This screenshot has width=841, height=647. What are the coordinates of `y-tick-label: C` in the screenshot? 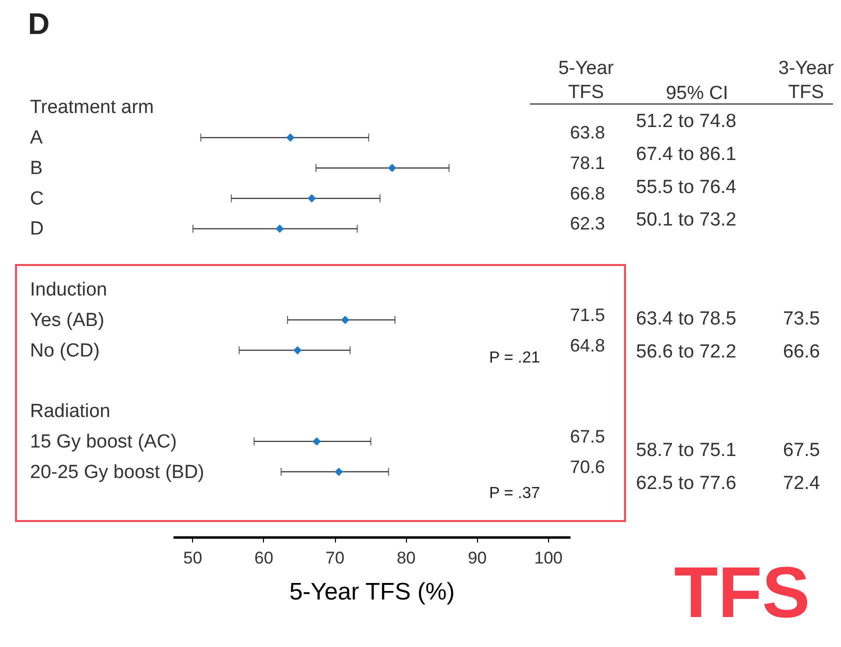 It's located at (37, 199).